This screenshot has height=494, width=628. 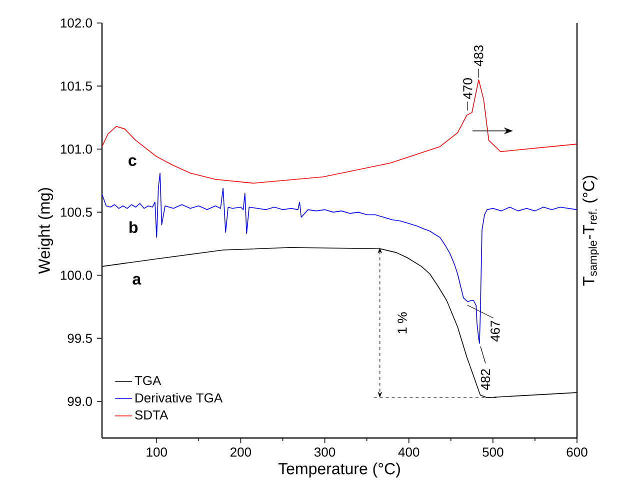 What do you see at coordinates (495, 331) in the screenshot?
I see `annotation: 467` at bounding box center [495, 331].